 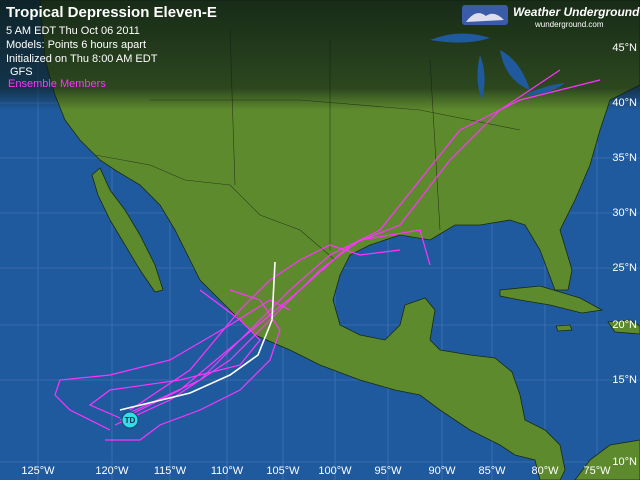 I want to click on storm-marker, so click(x=130, y=420).